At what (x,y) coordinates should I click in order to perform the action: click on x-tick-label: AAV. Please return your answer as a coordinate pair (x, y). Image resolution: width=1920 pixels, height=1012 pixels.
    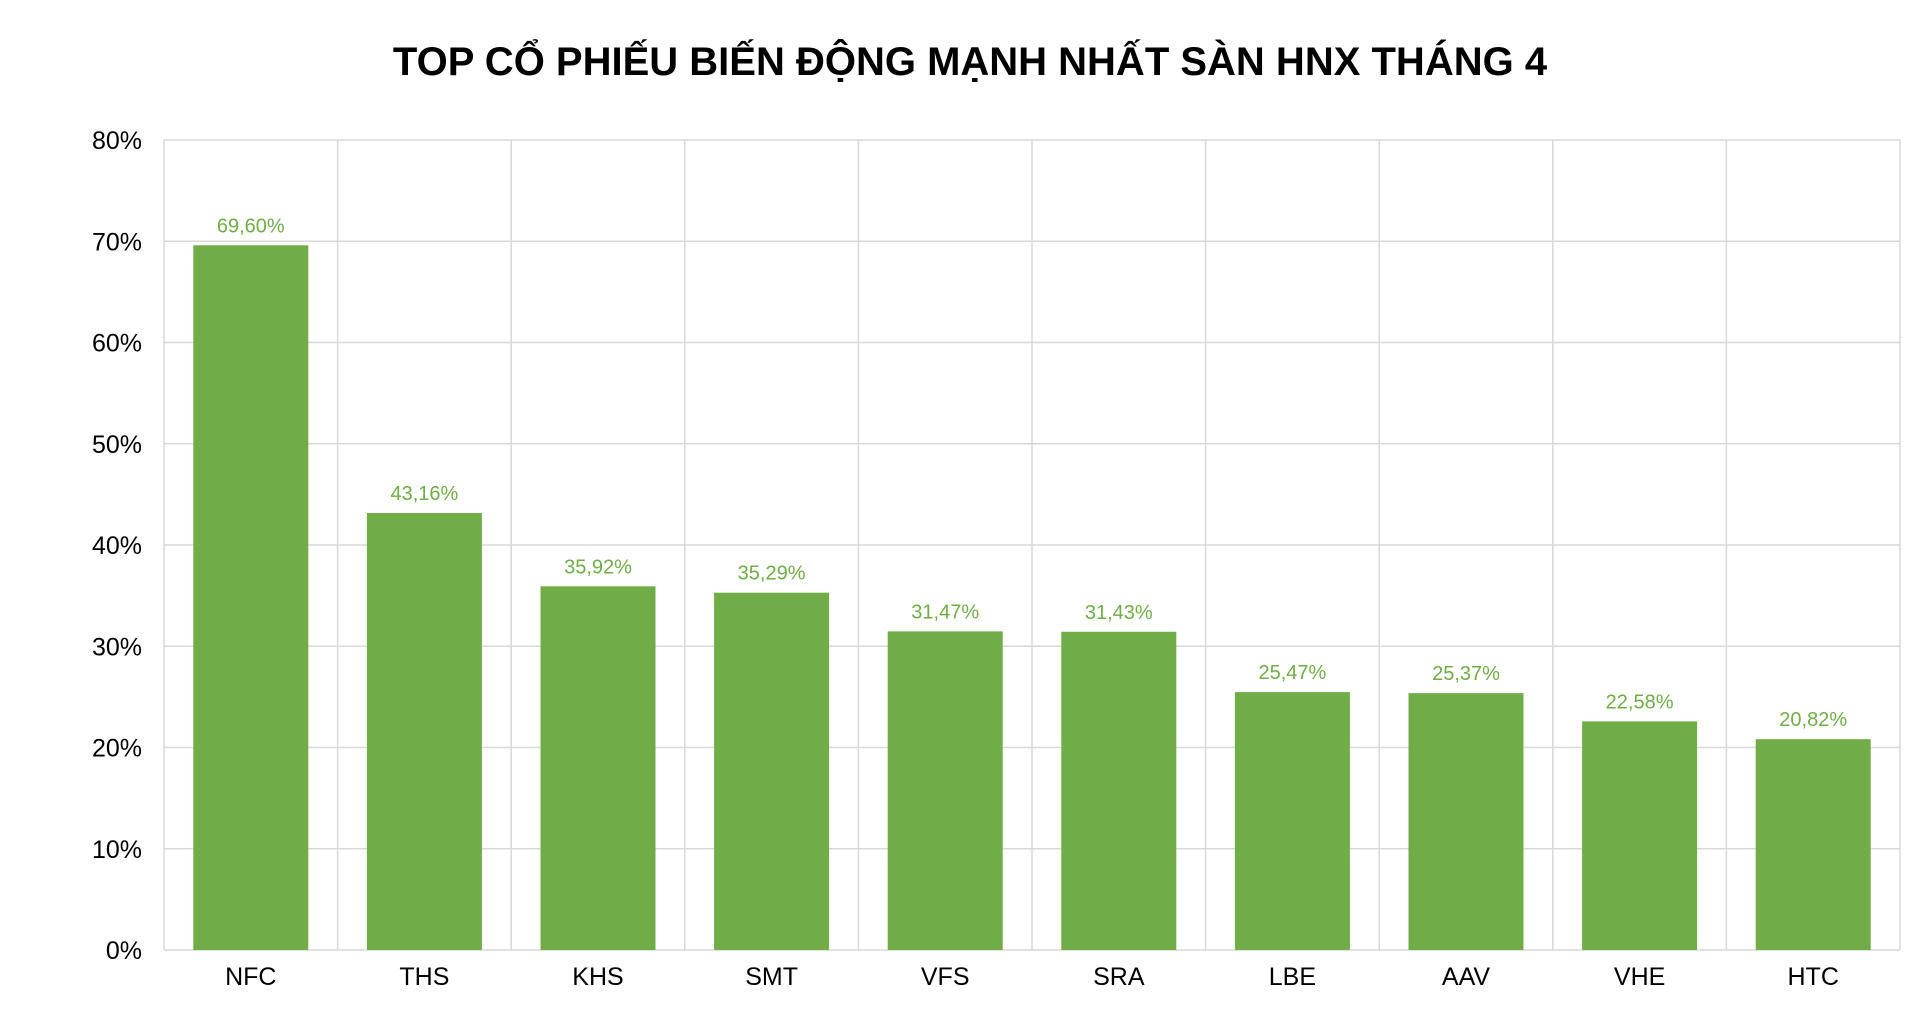
    Looking at the image, I should click on (1466, 977).